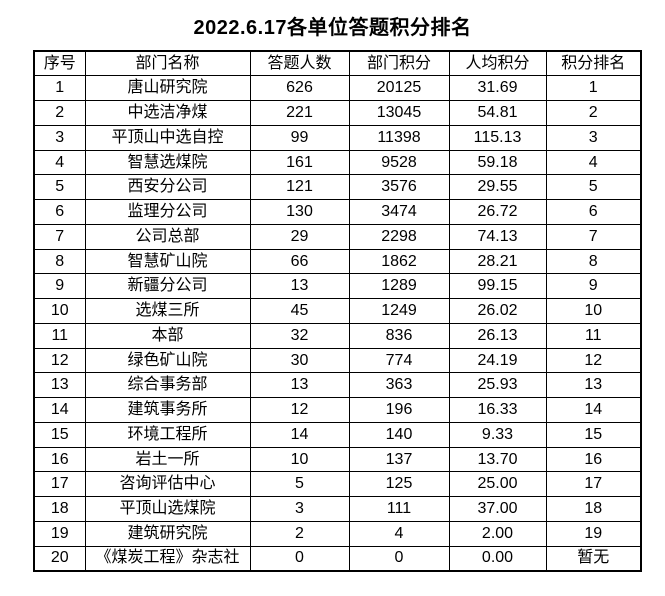 The image size is (665, 596). I want to click on column-header: 答题人数, so click(299, 63).